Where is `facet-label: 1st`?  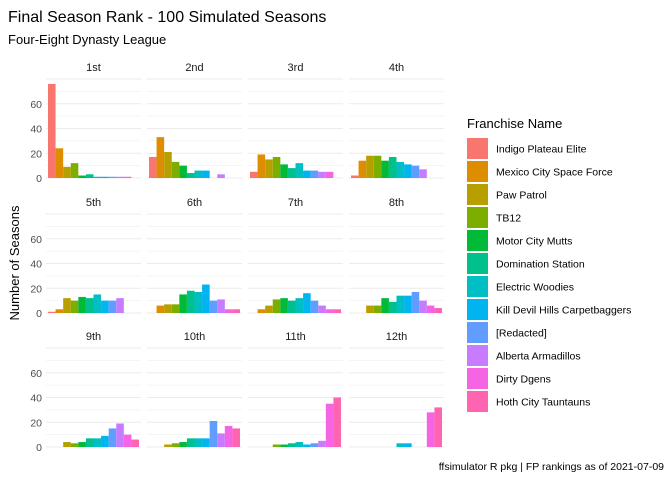 facet-label: 1st is located at coordinates (93, 68).